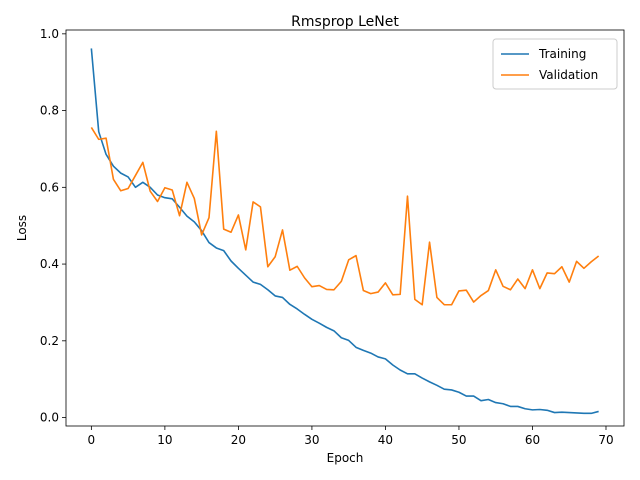  Describe the element at coordinates (49, 264) in the screenshot. I see `y-tick-label: 0.4` at that location.